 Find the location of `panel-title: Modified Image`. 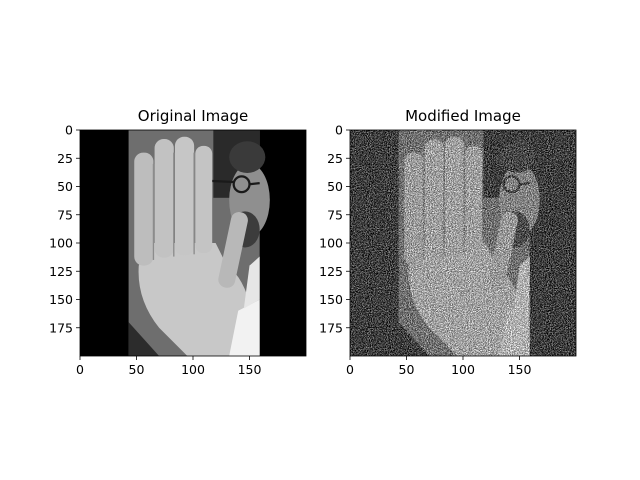

panel-title: Modified Image is located at coordinates (463, 116).